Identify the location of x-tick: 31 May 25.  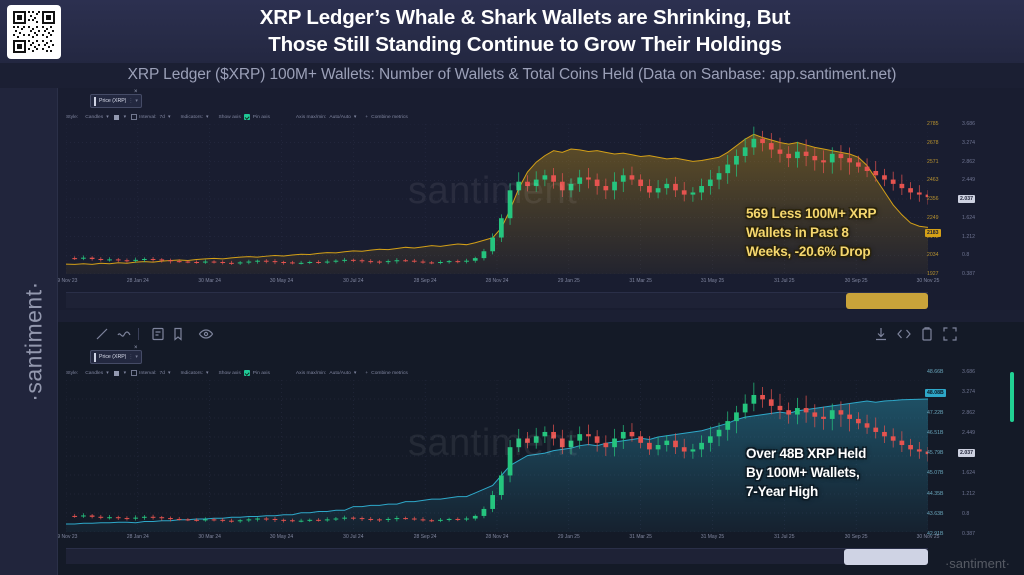
(712, 281).